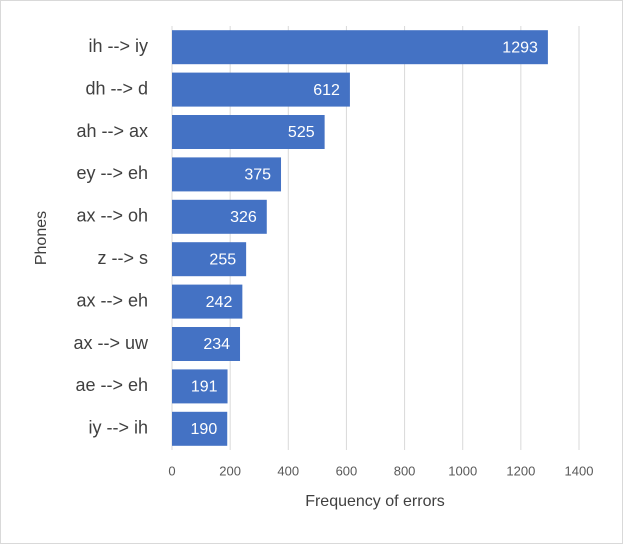 Image resolution: width=623 pixels, height=544 pixels. Describe the element at coordinates (204, 429) in the screenshot. I see `data-label: 190` at that location.